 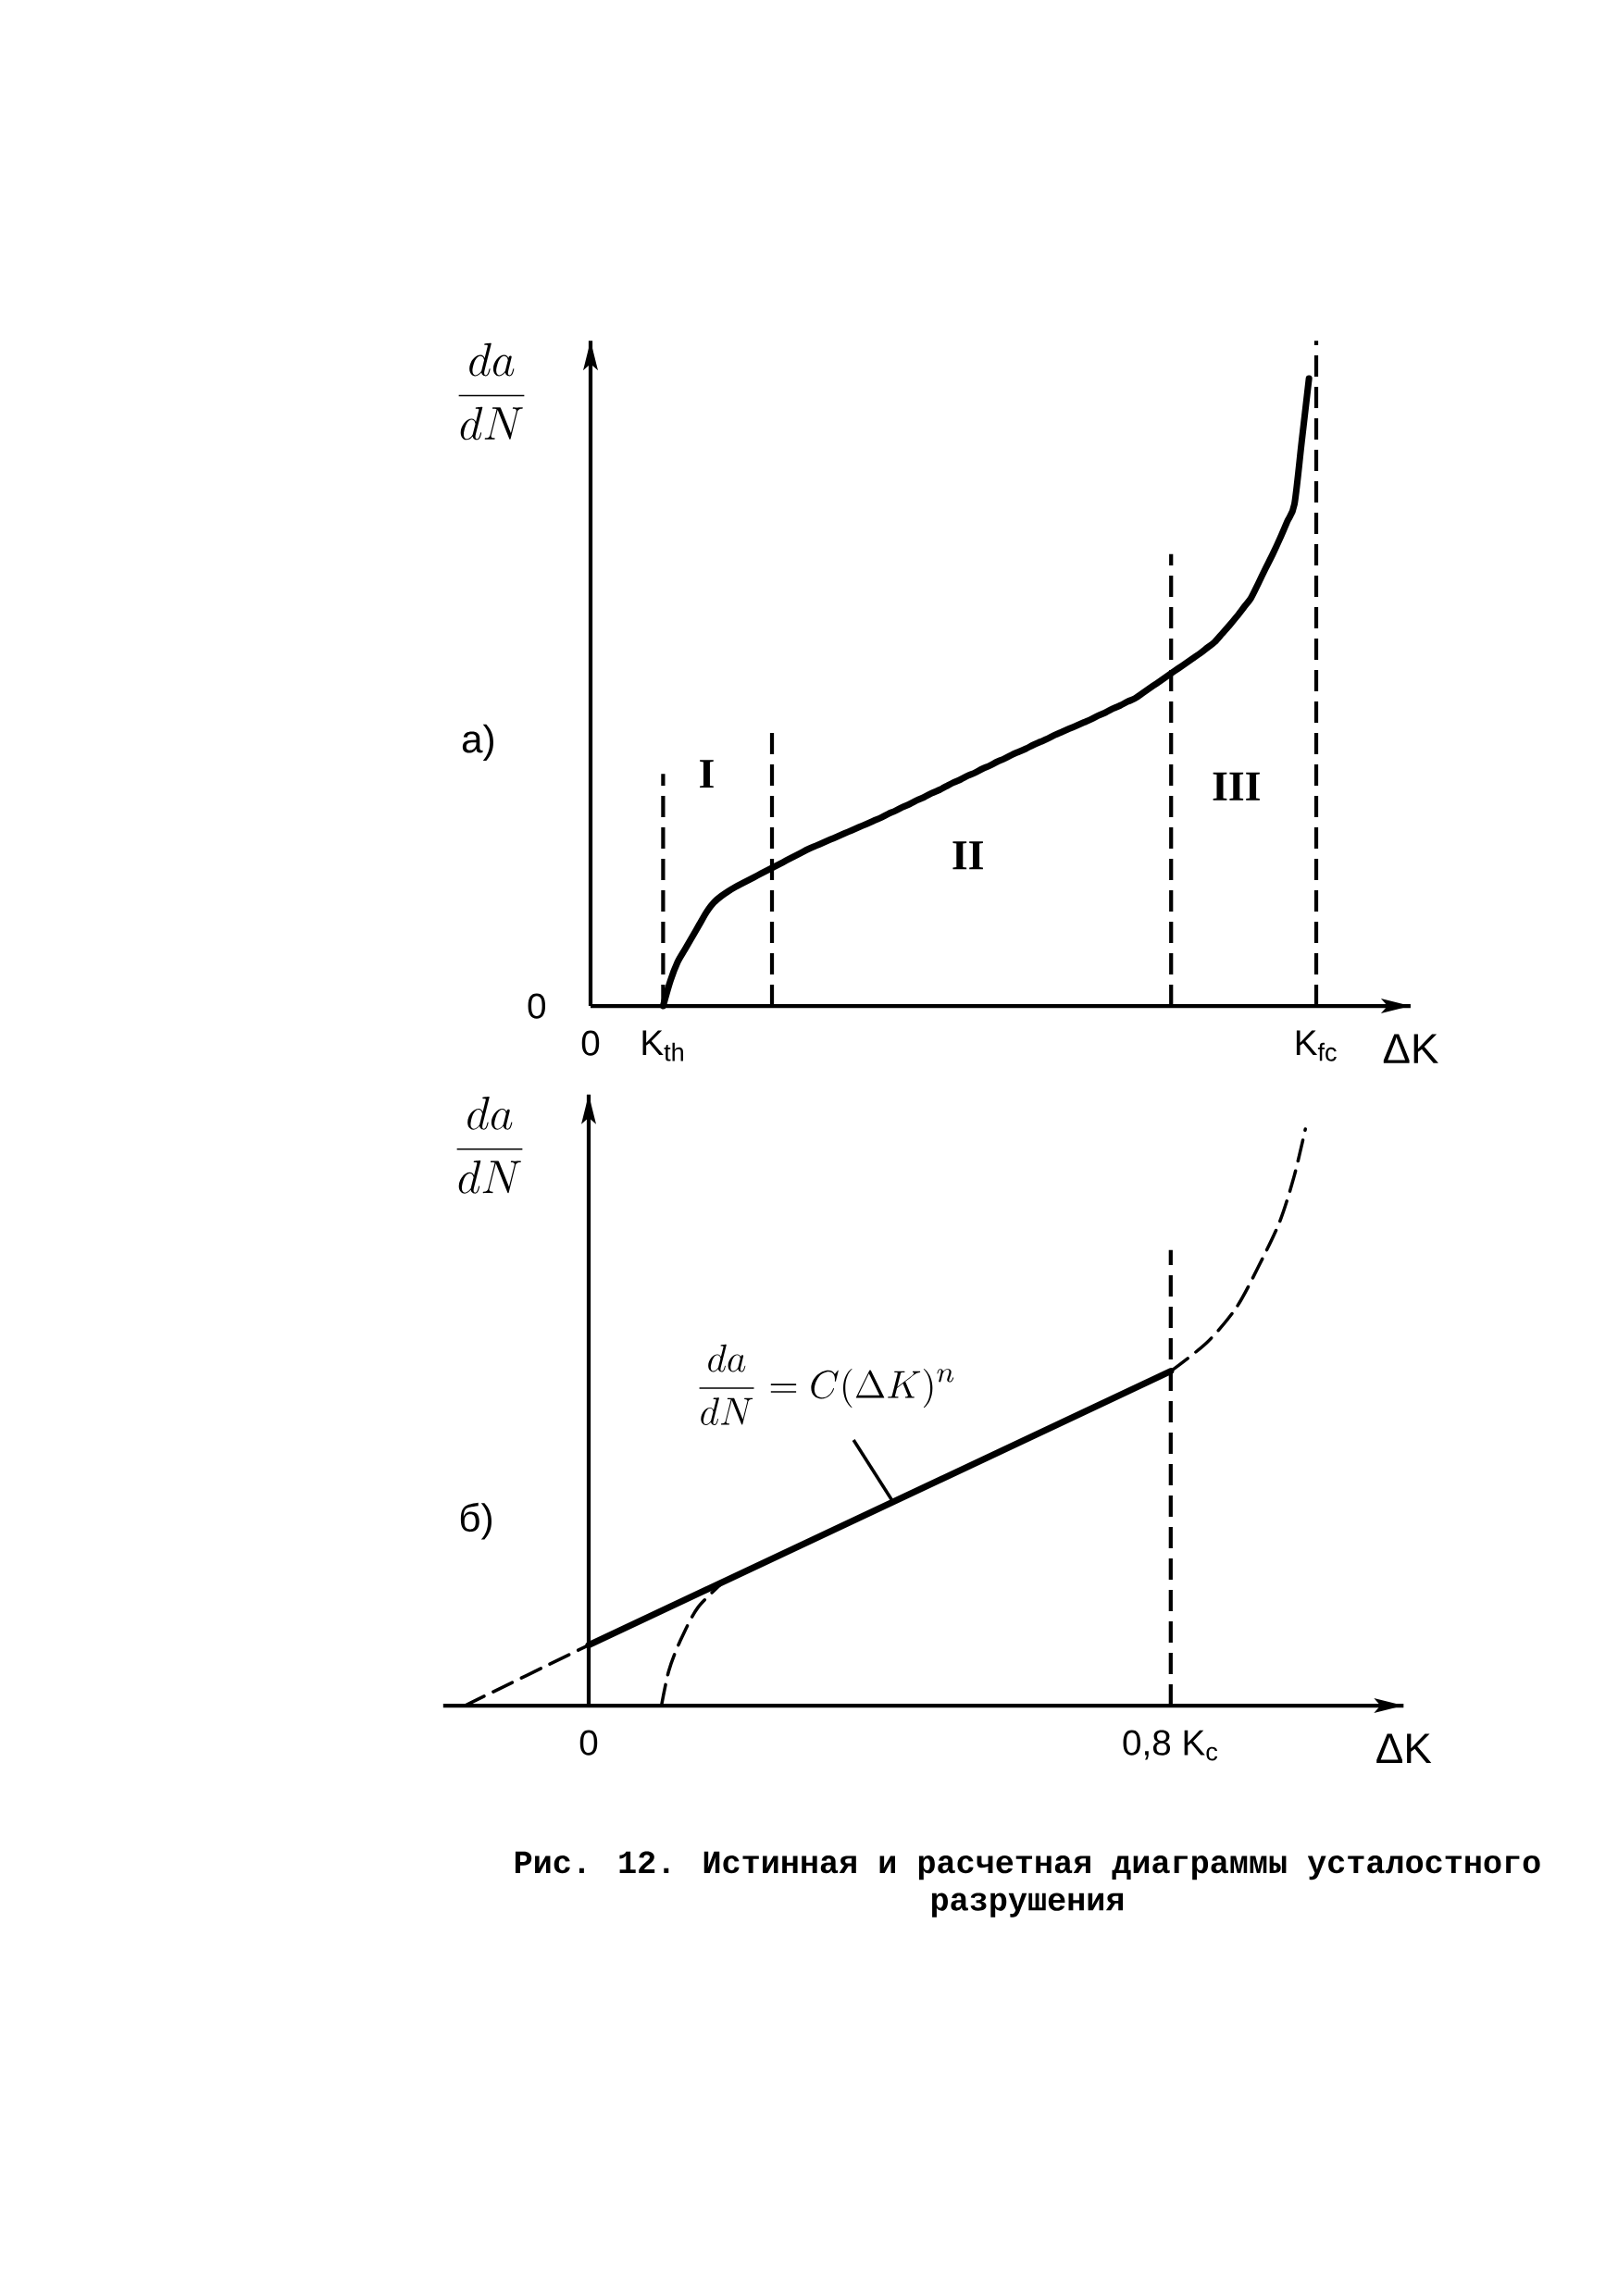 What do you see at coordinates (476, 1521) in the screenshot?
I see `text: б)` at bounding box center [476, 1521].